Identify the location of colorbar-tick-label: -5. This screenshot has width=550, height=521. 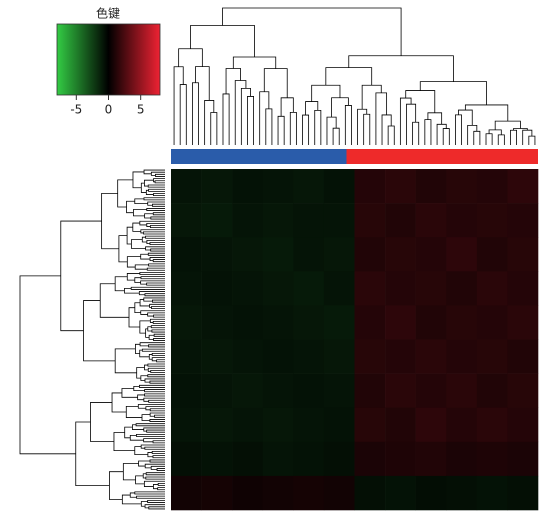
(76, 110).